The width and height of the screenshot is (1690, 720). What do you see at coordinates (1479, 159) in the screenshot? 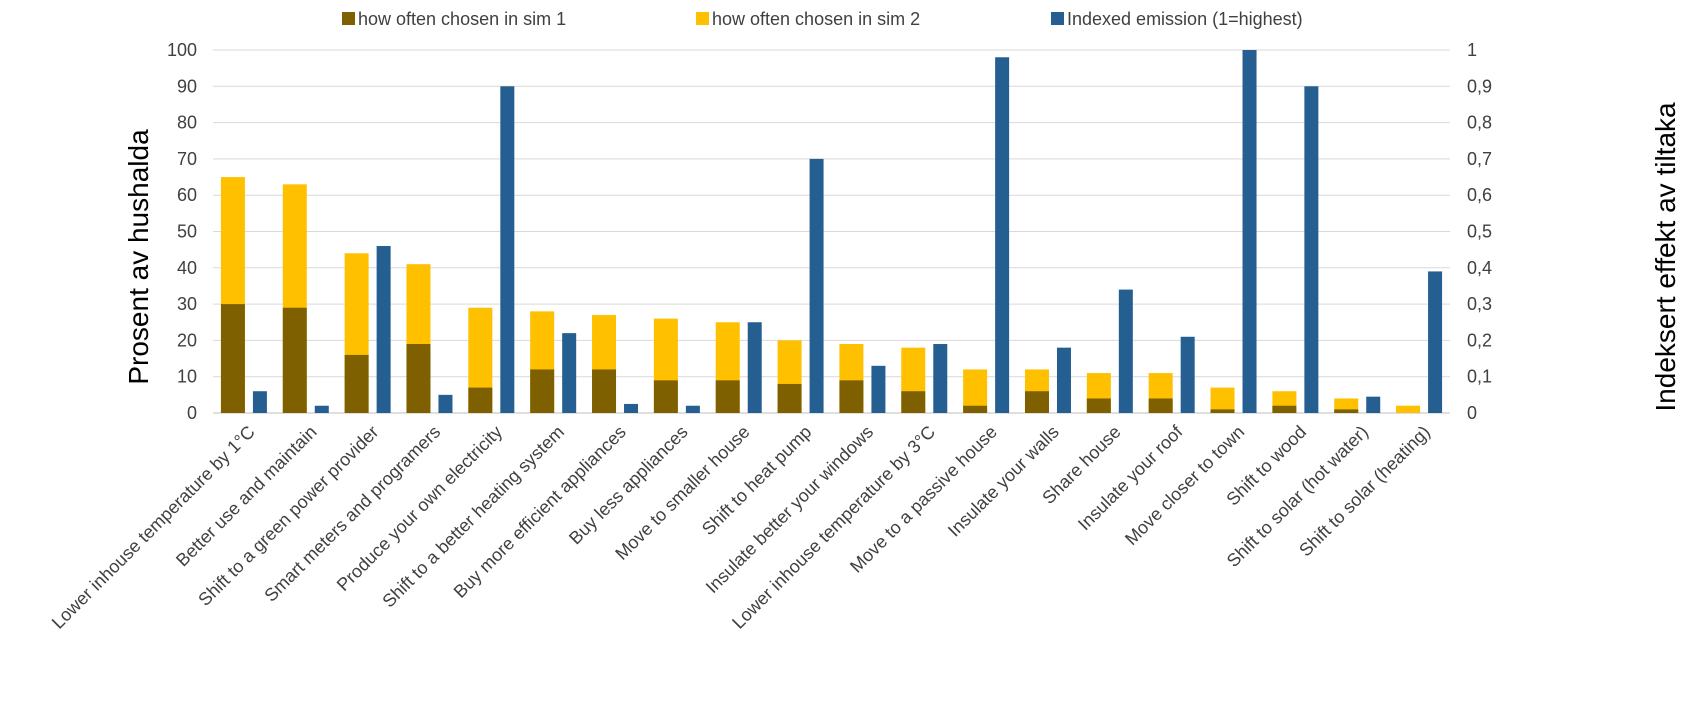
I see `y-right-tick-label: 0,7` at bounding box center [1479, 159].